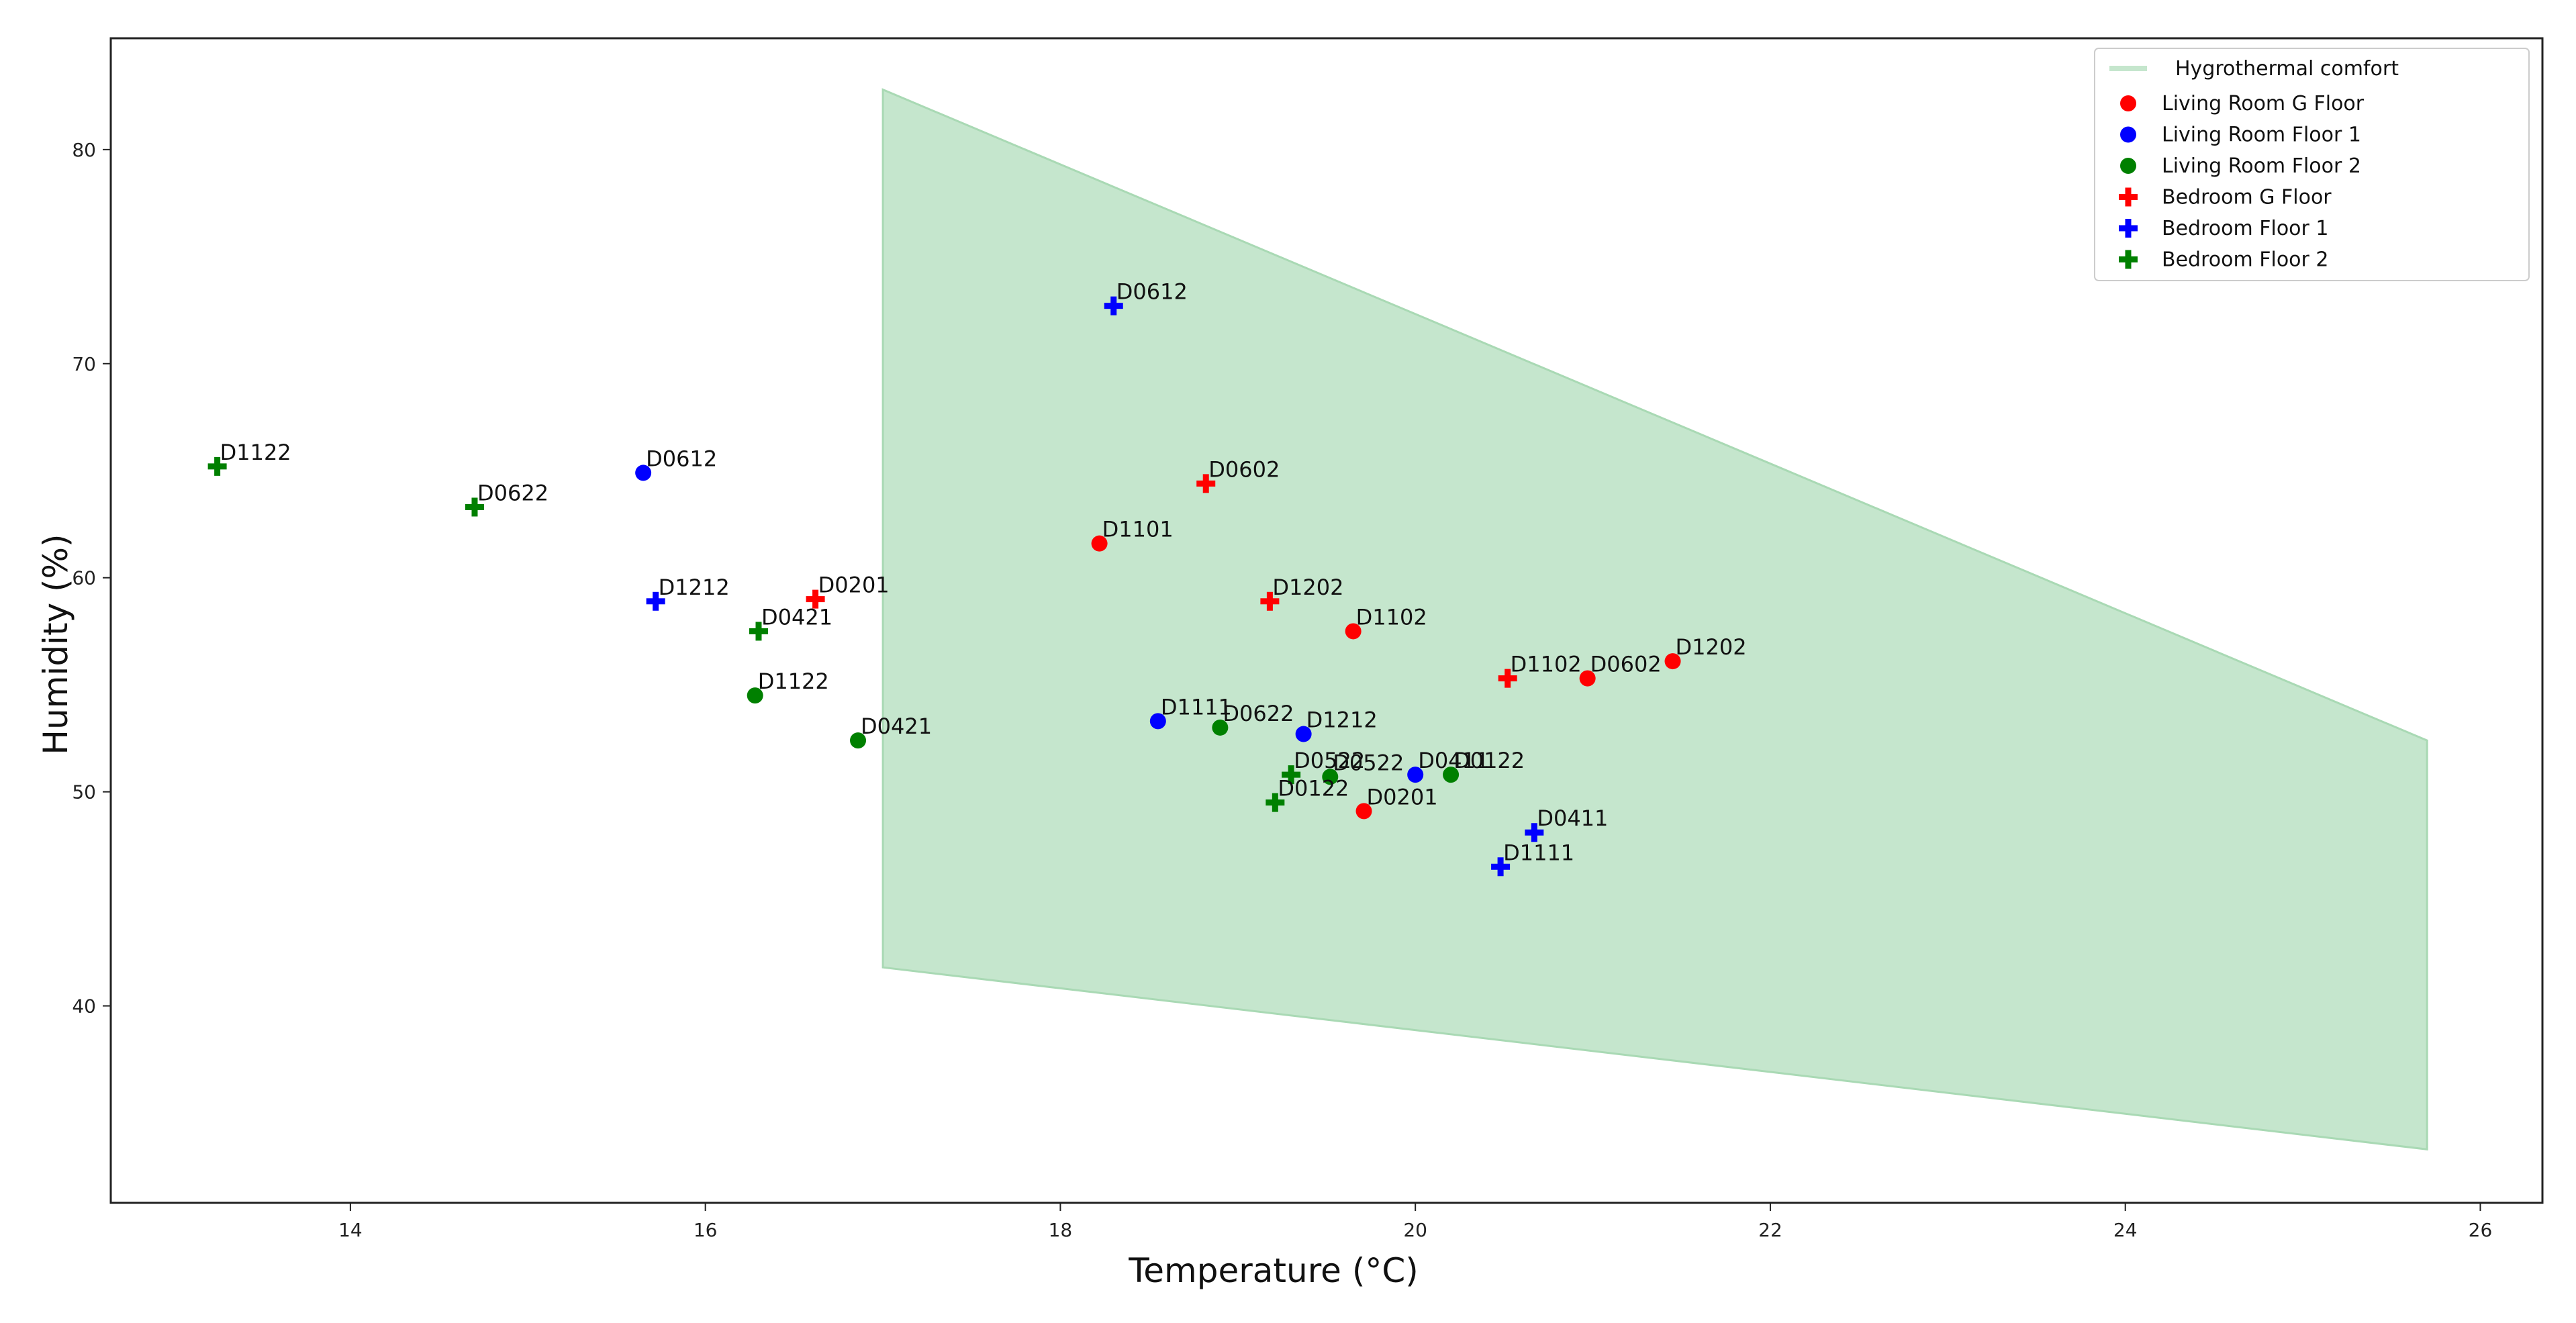  I want to click on legend-label: Bedroom Floor 1, so click(2245, 229).